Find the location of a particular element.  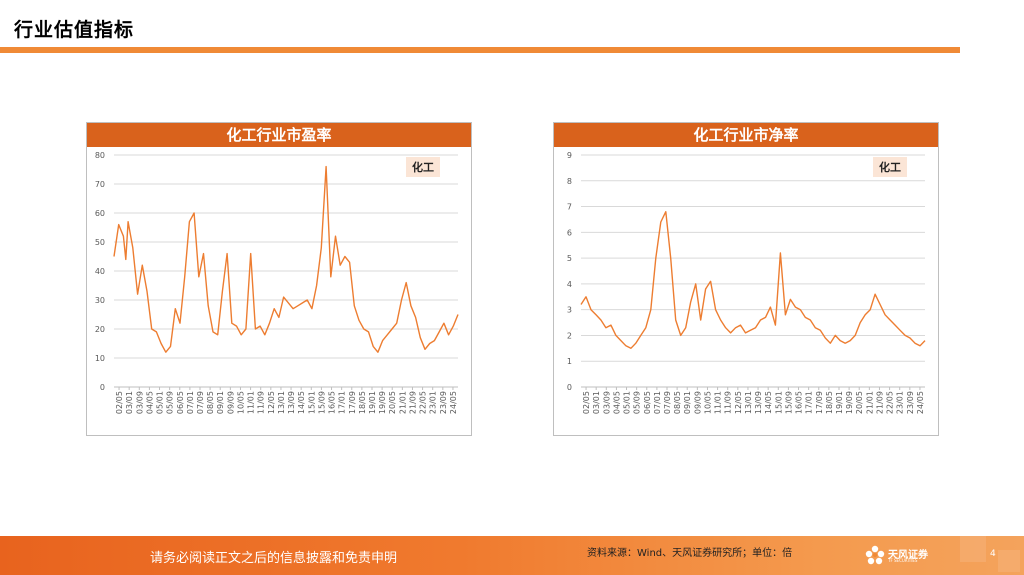

pe-x-tick-label: 03/01 is located at coordinates (129, 402).